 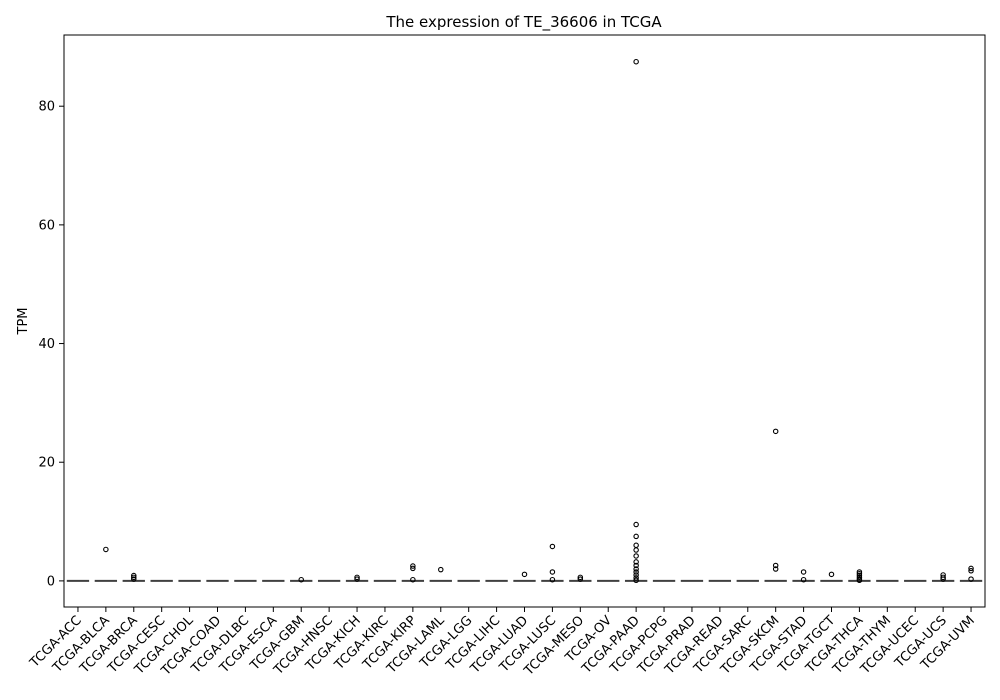 I want to click on y-axis-label: TPM, so click(x=23, y=322).